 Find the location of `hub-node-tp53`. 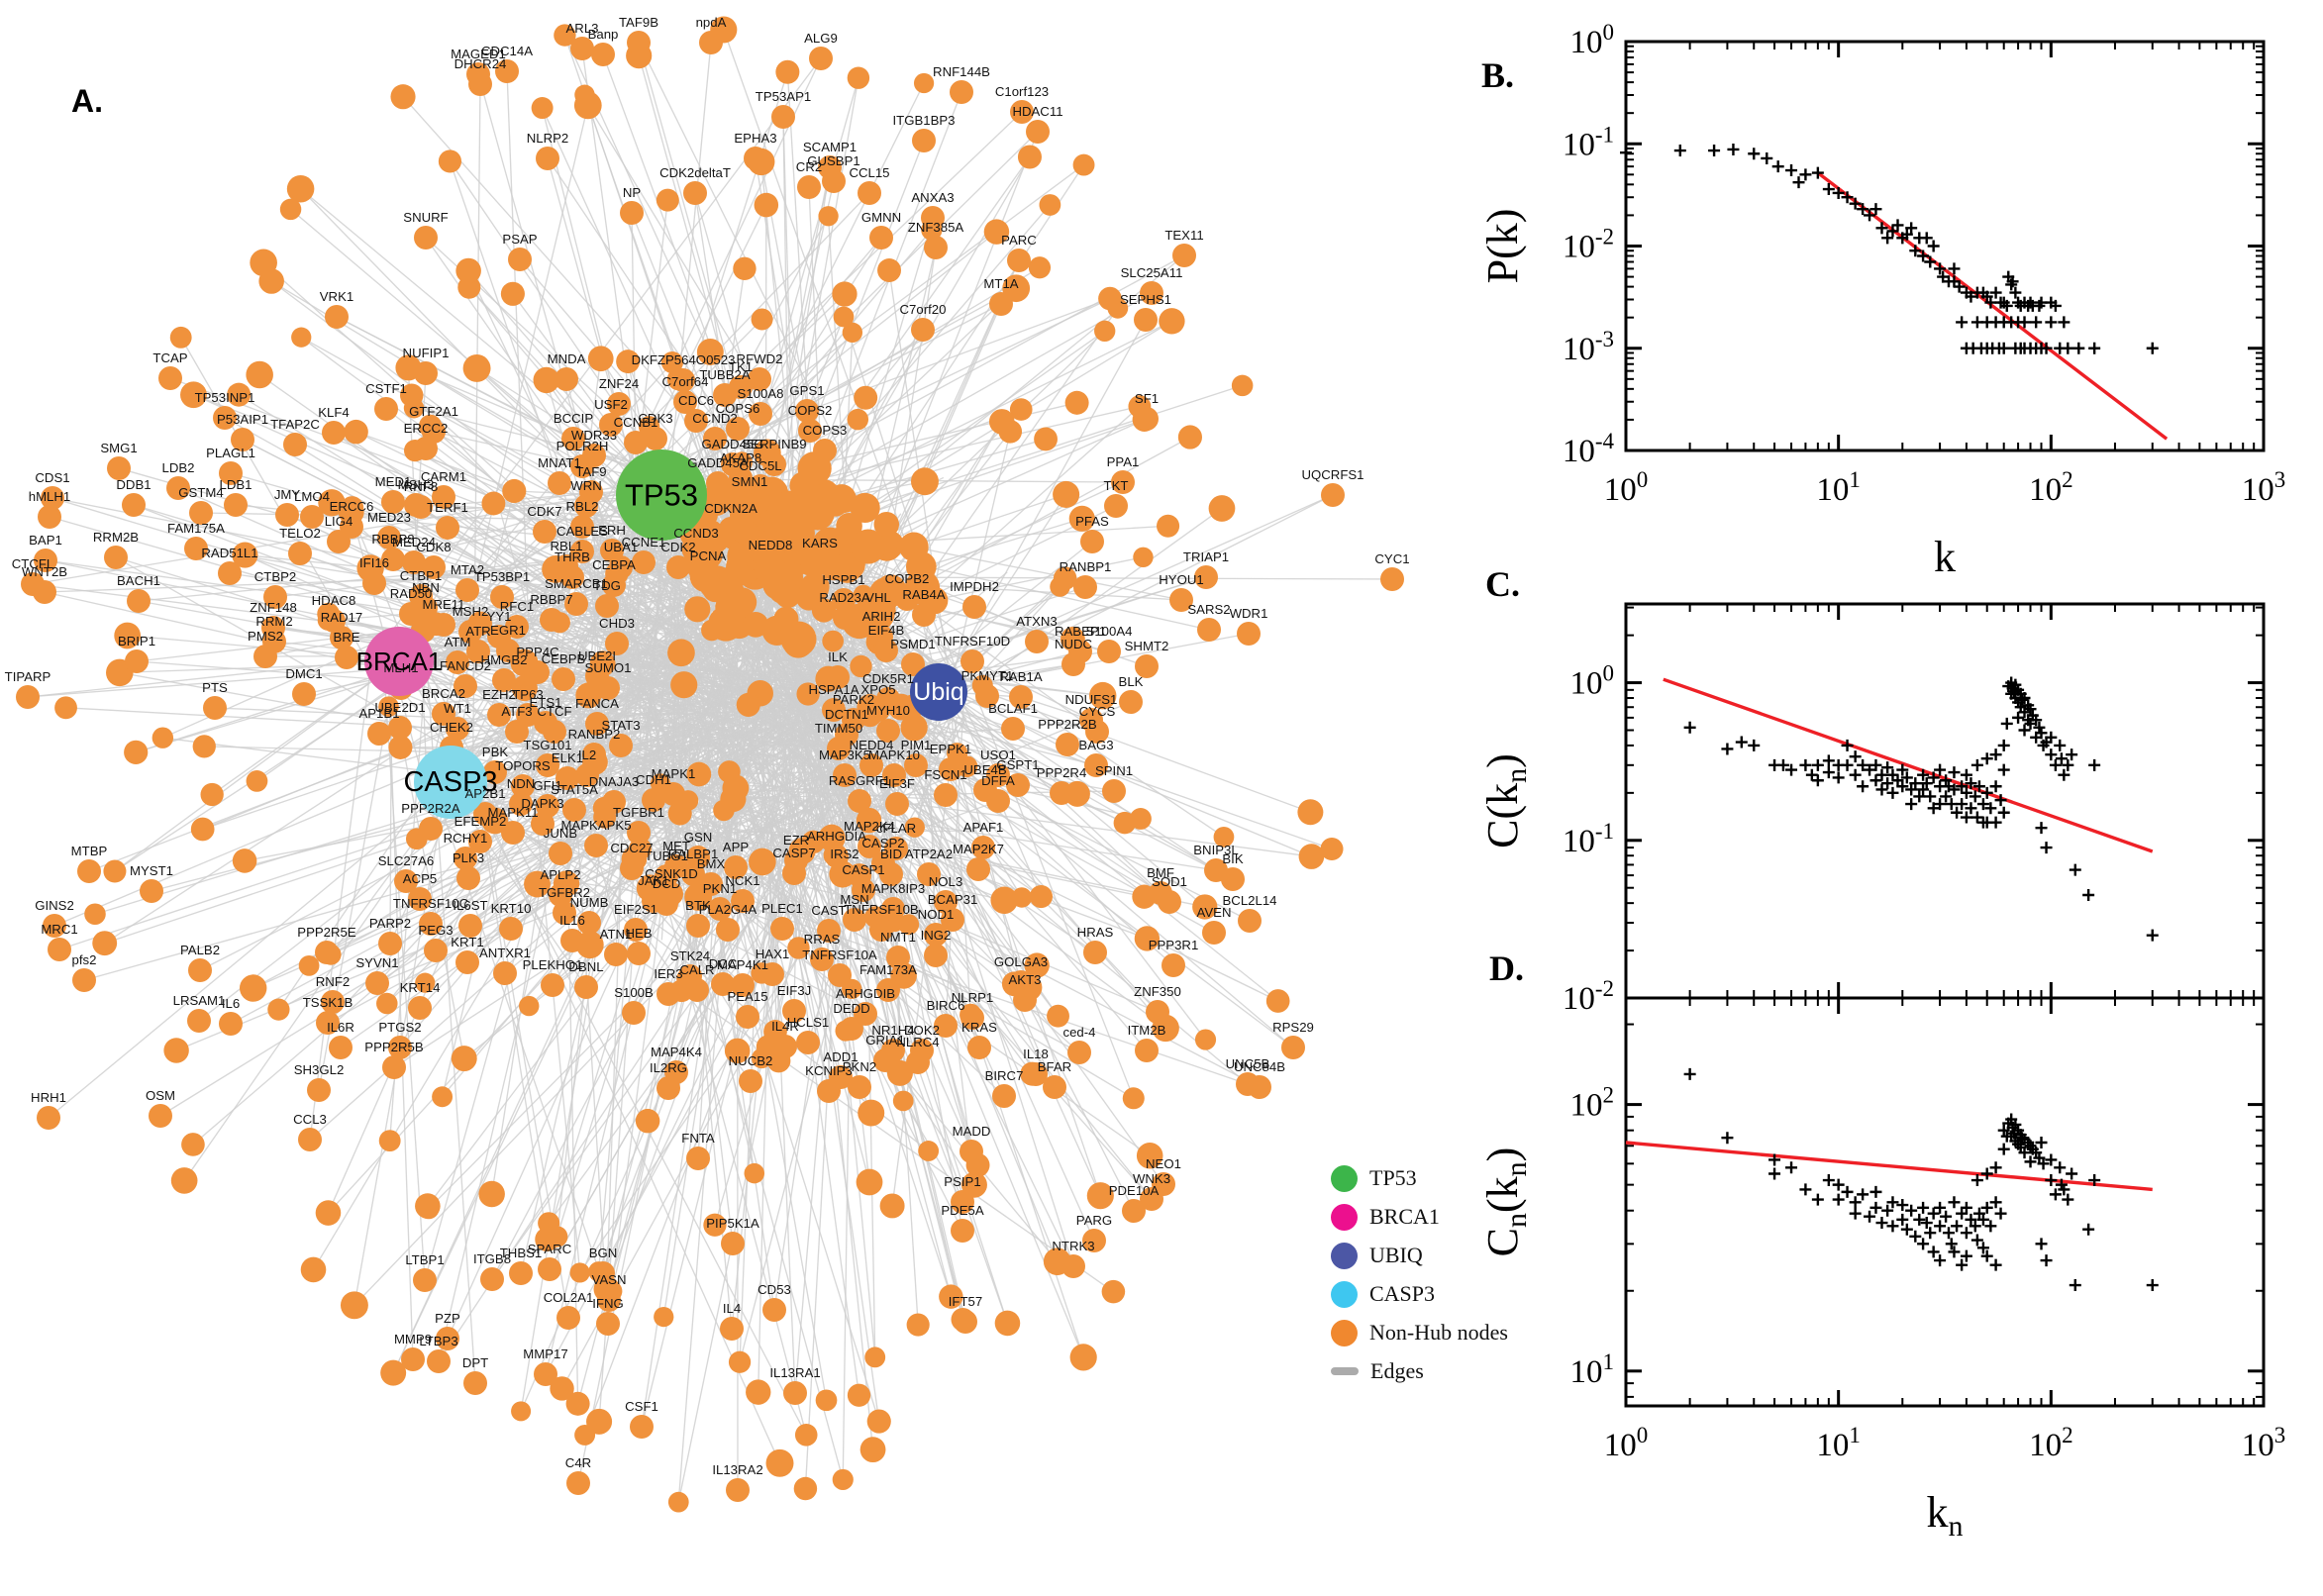

hub-node-tp53 is located at coordinates (661, 495).